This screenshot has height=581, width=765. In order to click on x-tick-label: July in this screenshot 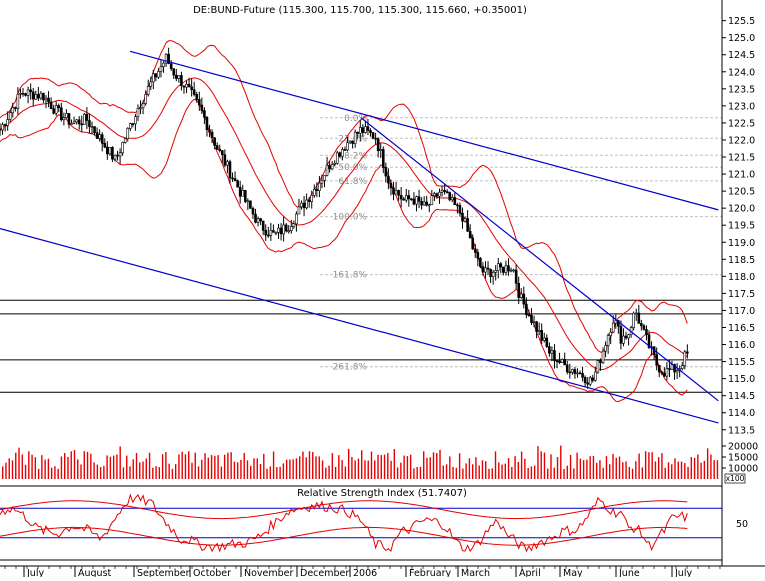, I will do `click(35, 572)`.